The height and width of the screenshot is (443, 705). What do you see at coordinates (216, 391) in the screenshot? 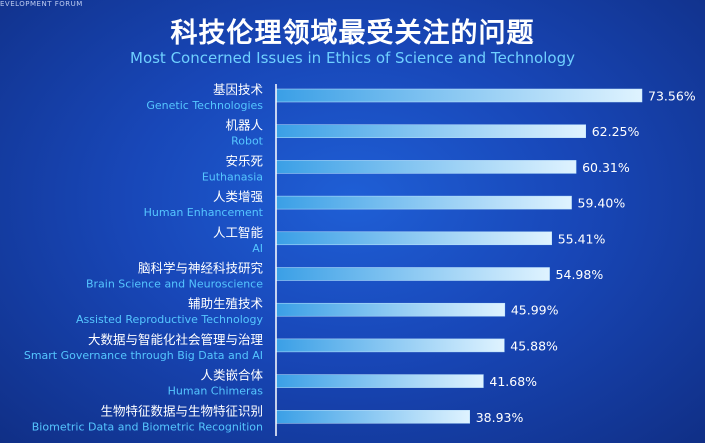
I see `category-label-english: Human Chimeras` at bounding box center [216, 391].